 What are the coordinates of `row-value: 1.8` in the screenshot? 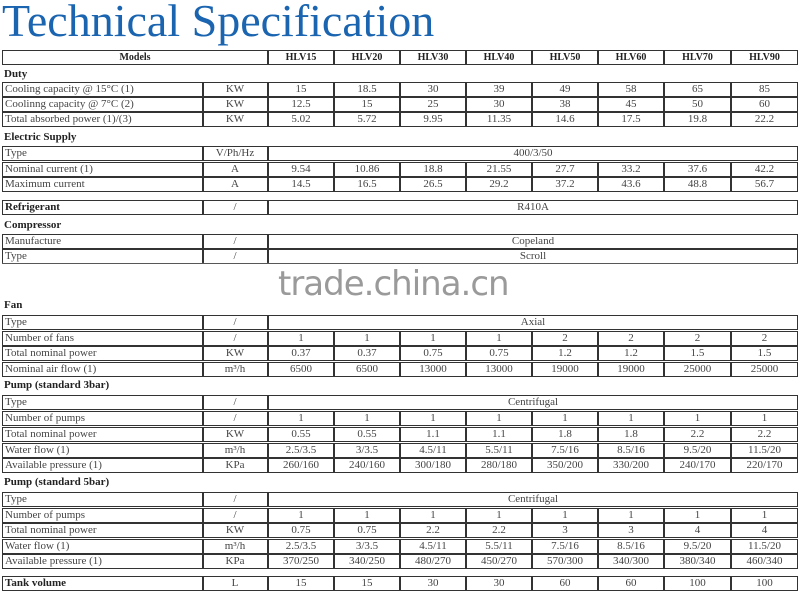 It's located at (631, 434).